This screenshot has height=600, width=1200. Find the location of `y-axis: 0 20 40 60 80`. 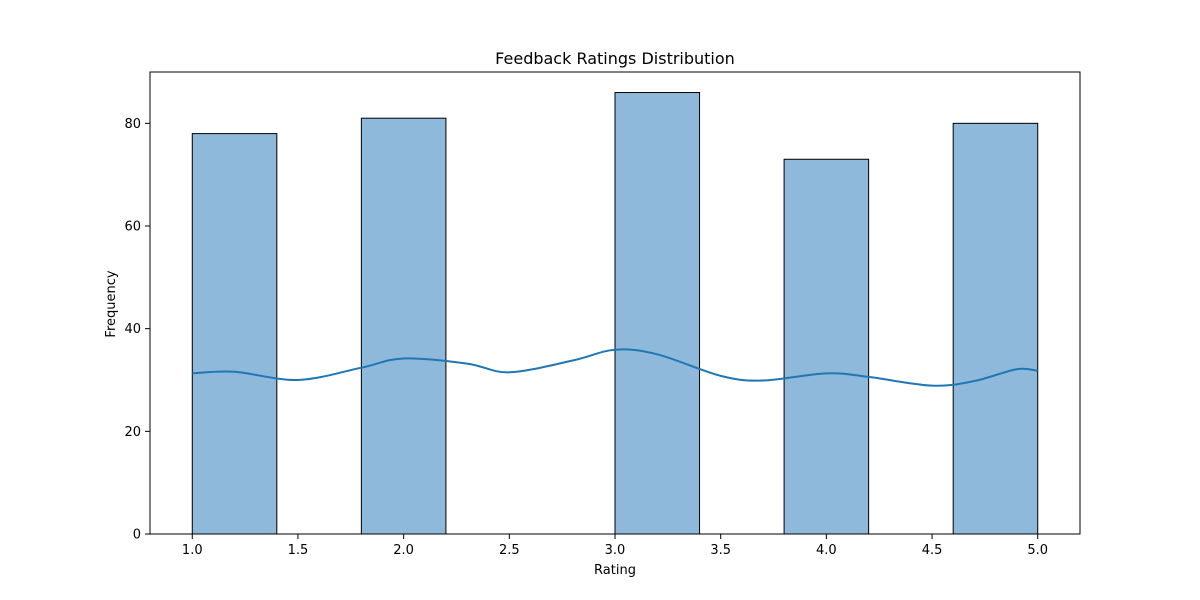

y-axis: 0 20 40 60 80 is located at coordinates (137, 330).